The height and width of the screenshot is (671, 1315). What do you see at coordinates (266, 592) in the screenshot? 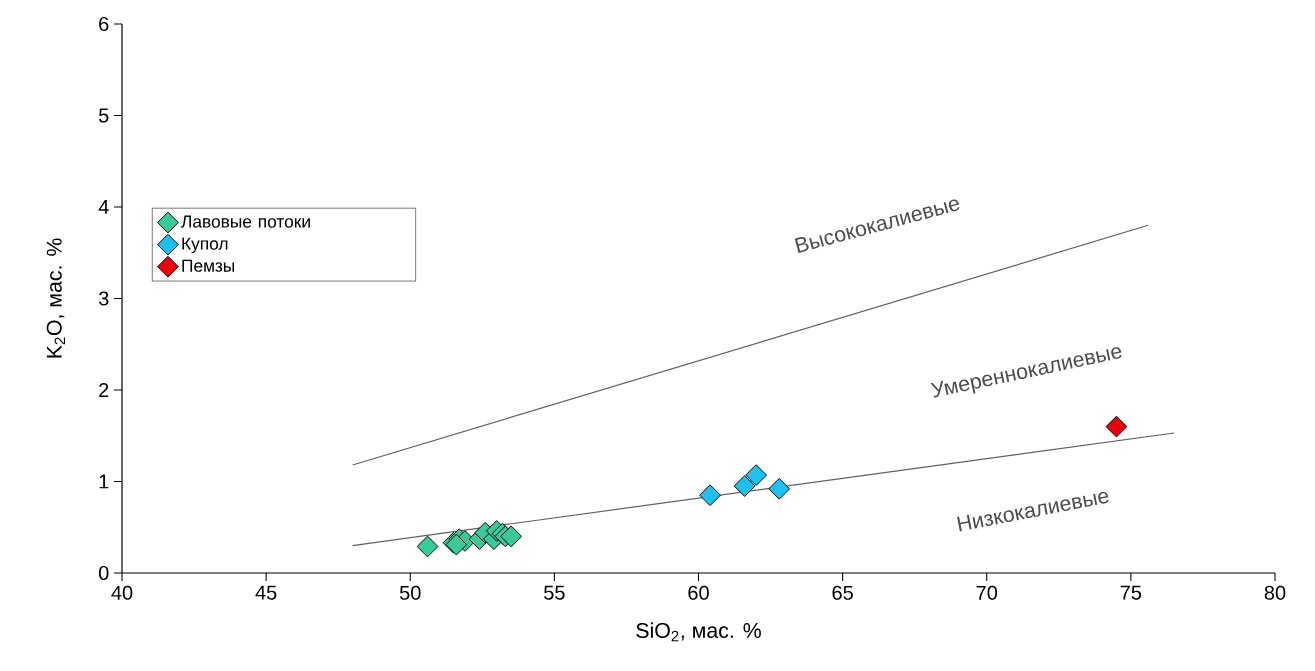
I see `x-tick-label: 45` at bounding box center [266, 592].